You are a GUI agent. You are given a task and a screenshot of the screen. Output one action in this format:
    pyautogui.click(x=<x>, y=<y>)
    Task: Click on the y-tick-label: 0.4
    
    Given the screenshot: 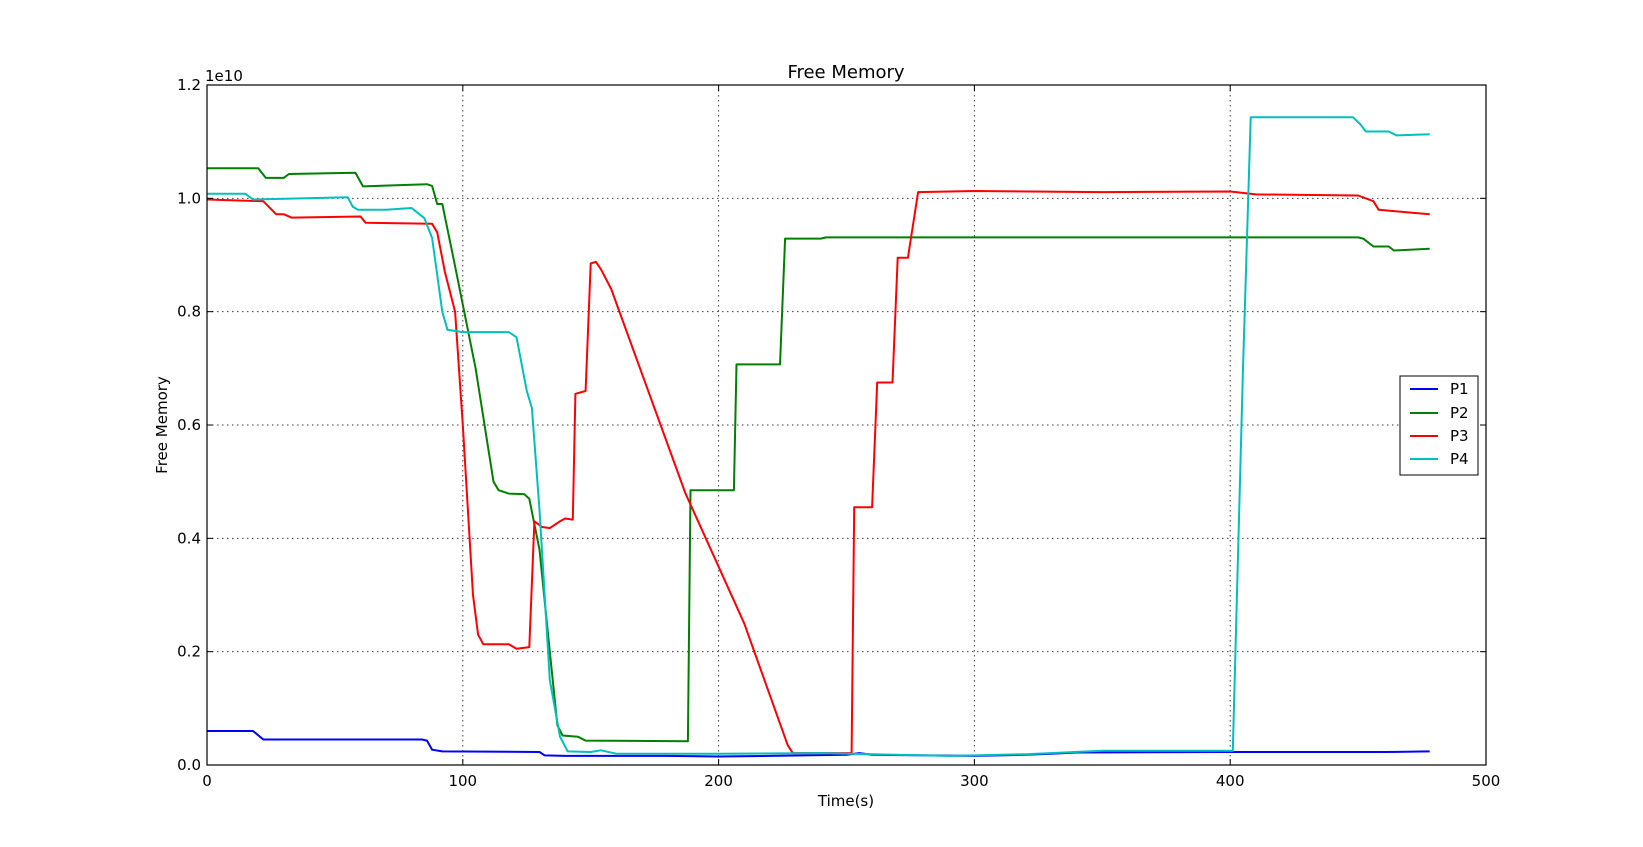 What is the action you would take?
    pyautogui.click(x=189, y=538)
    